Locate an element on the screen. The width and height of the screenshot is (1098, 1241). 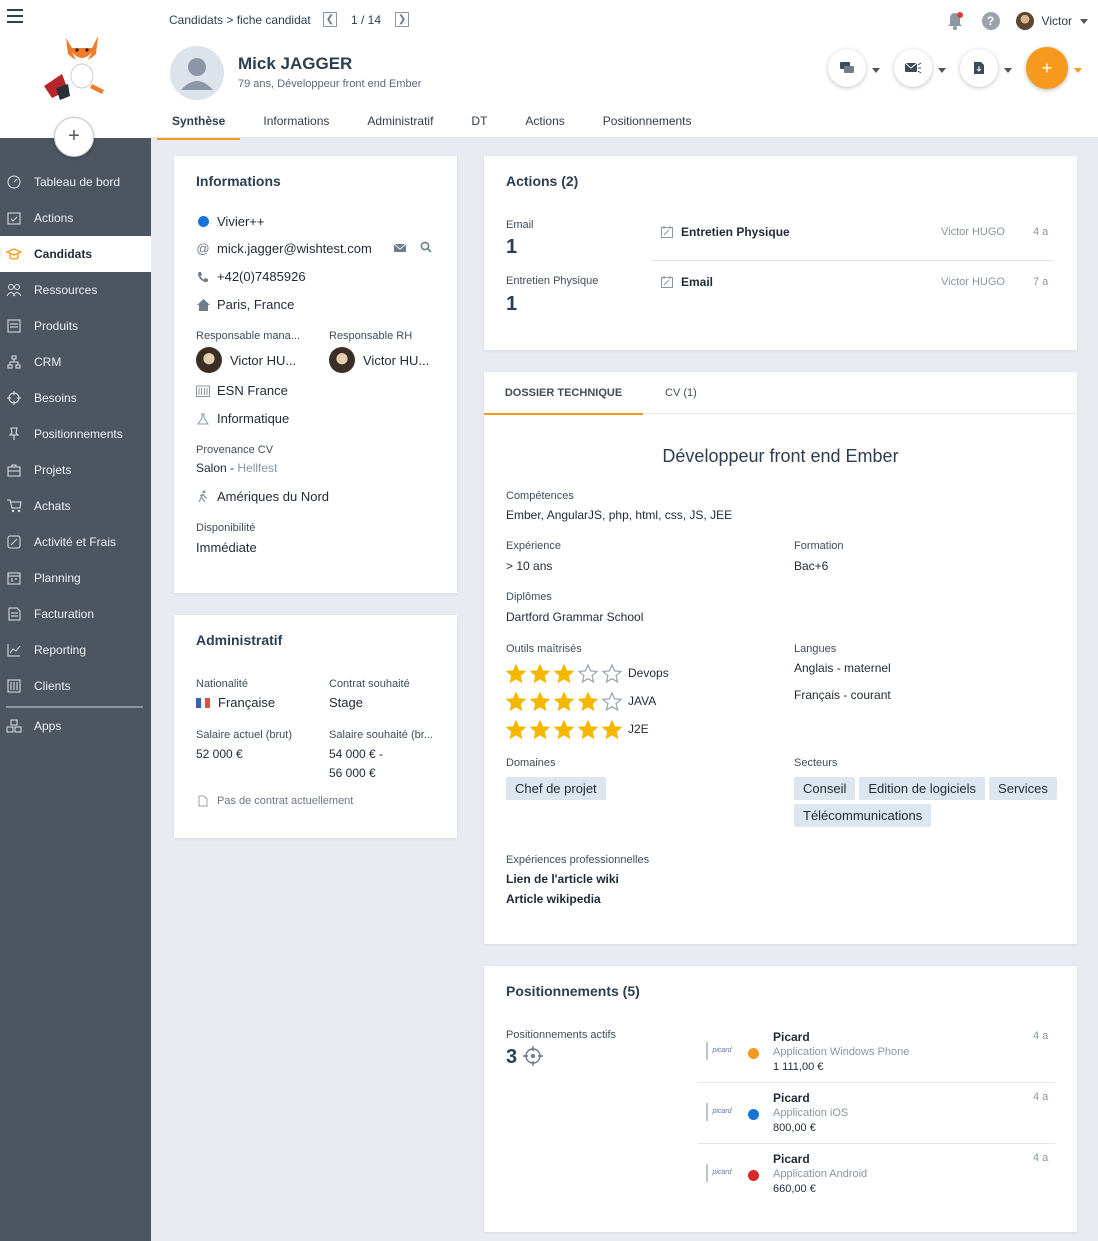
document-icon is located at coordinates (203, 801).